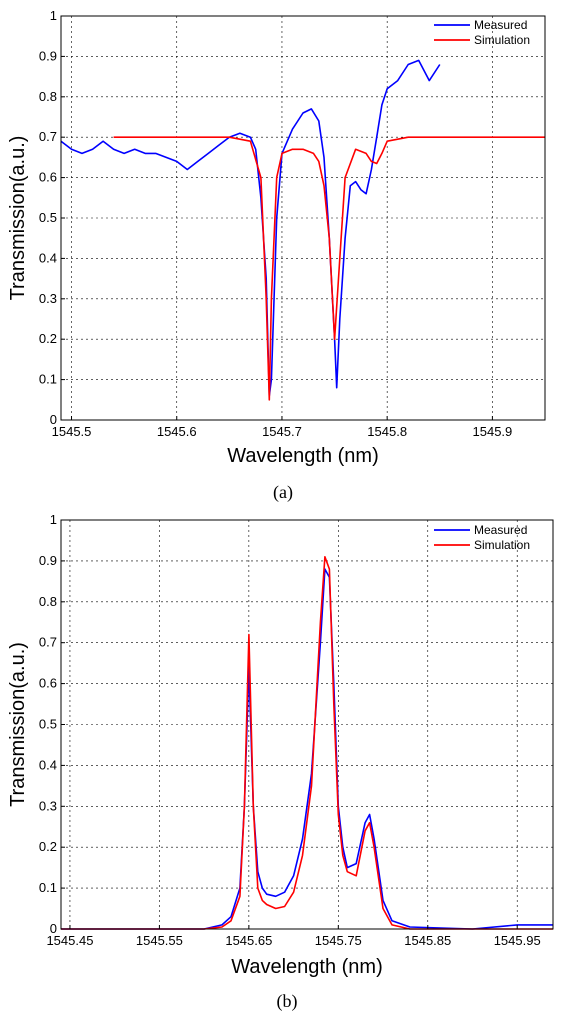 This screenshot has width=561, height=1024. What do you see at coordinates (159, 940) in the screenshot?
I see `x-tick-label: 1545.55` at bounding box center [159, 940].